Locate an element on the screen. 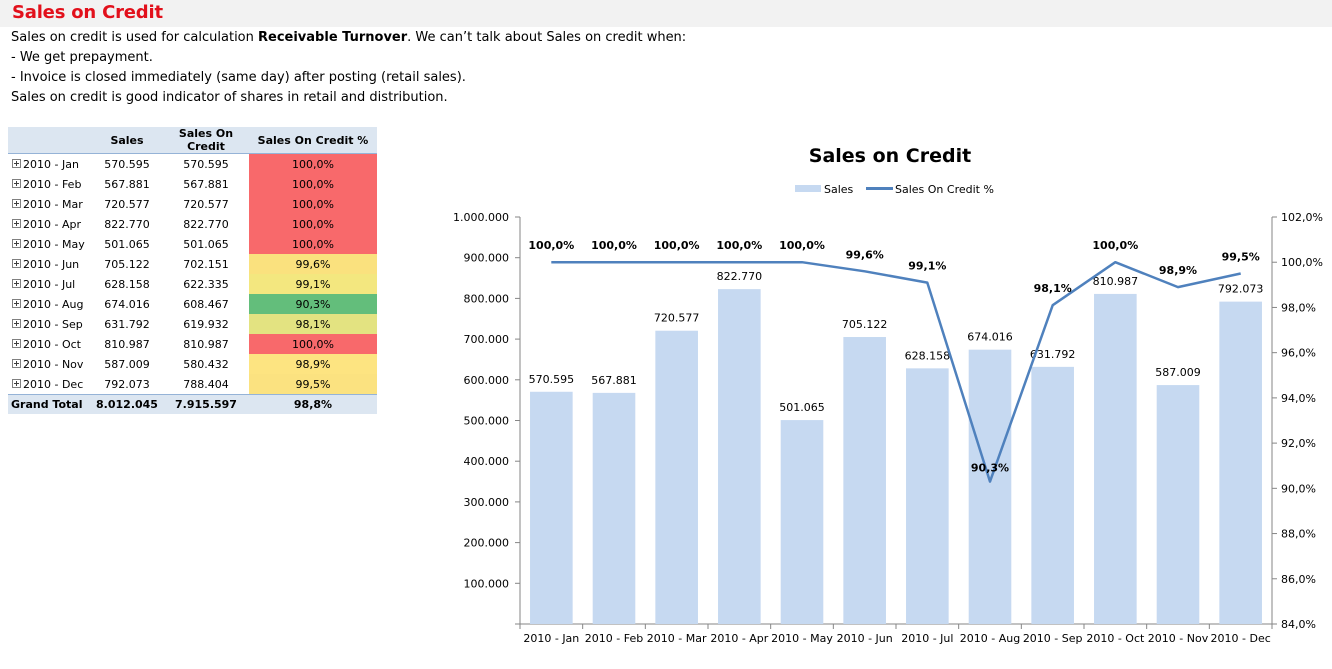  data-label-credit-pct: 99,1% is located at coordinates (927, 266).